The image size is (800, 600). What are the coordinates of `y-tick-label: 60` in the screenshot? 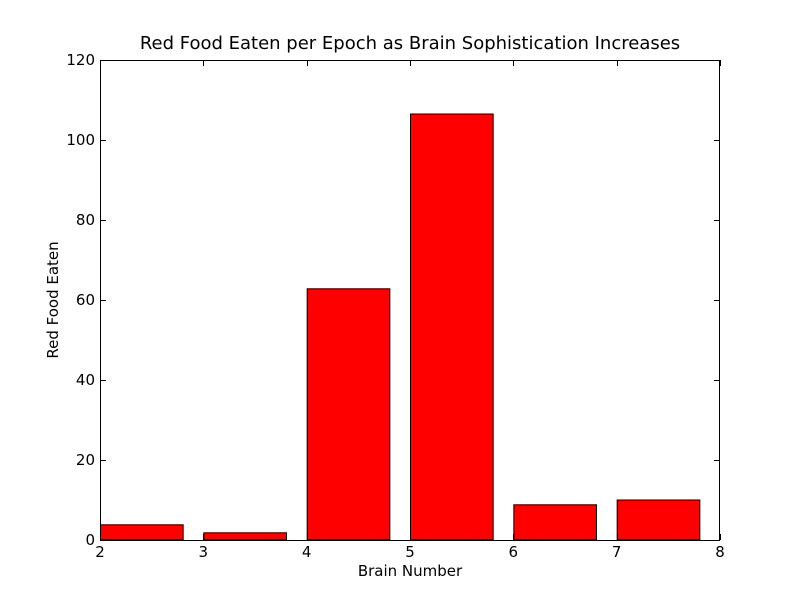 It's located at (85, 300).